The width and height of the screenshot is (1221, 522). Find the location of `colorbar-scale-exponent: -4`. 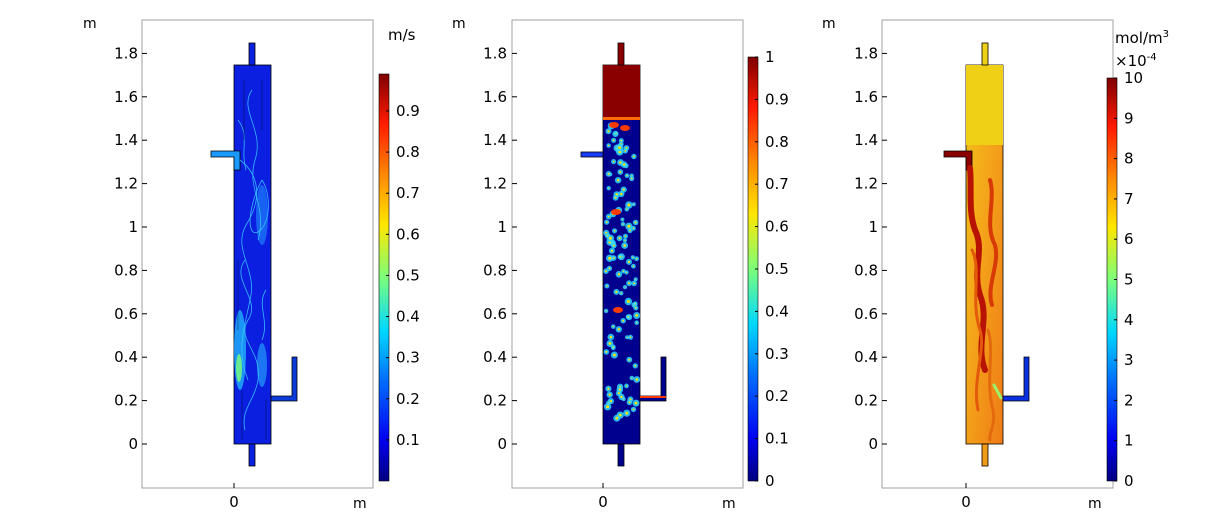

colorbar-scale-exponent: -4 is located at coordinates (1152, 57).